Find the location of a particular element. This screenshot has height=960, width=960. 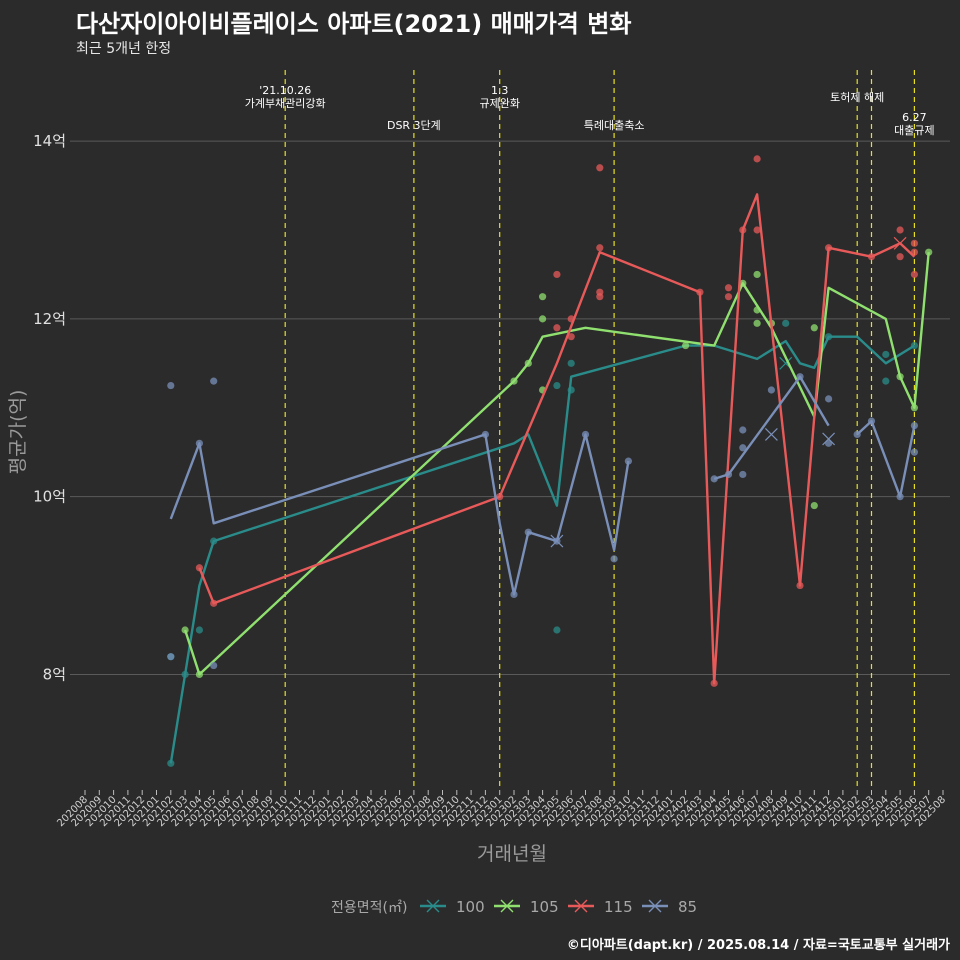

legend-label: 115 is located at coordinates (618, 907).